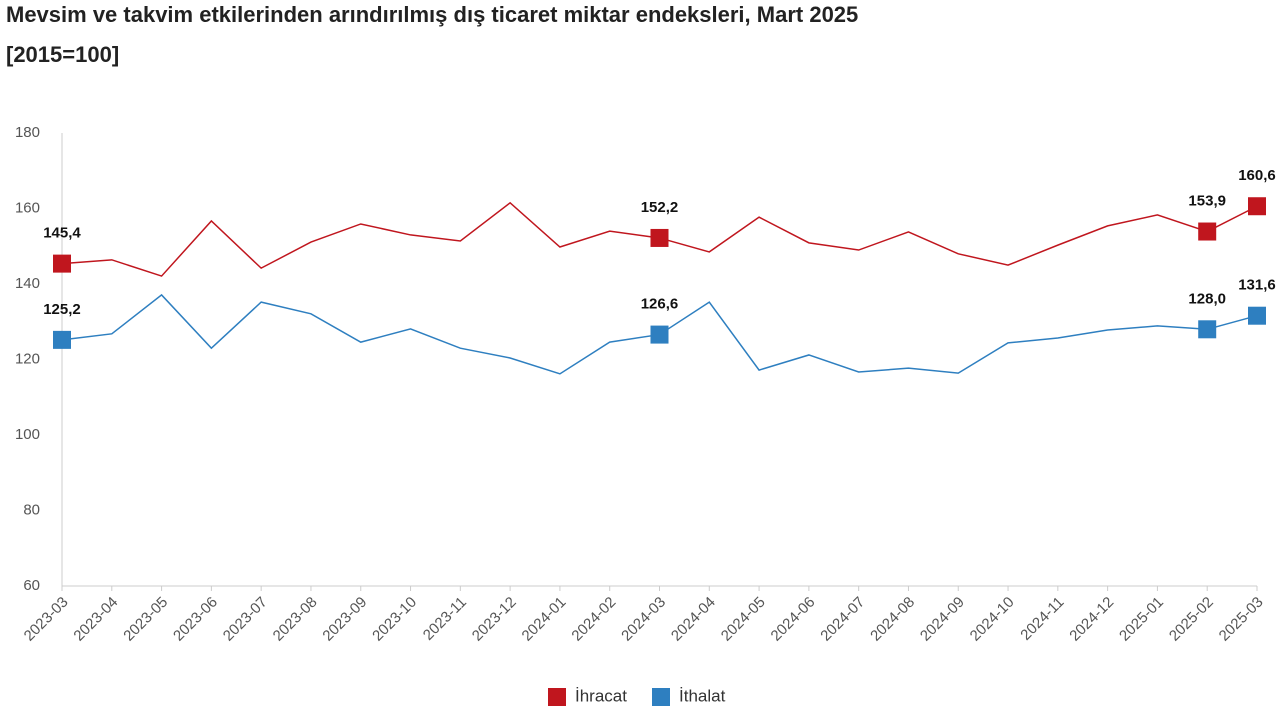 This screenshot has height=717, width=1280. What do you see at coordinates (27, 132) in the screenshot?
I see `y-tick-label: 180` at bounding box center [27, 132].